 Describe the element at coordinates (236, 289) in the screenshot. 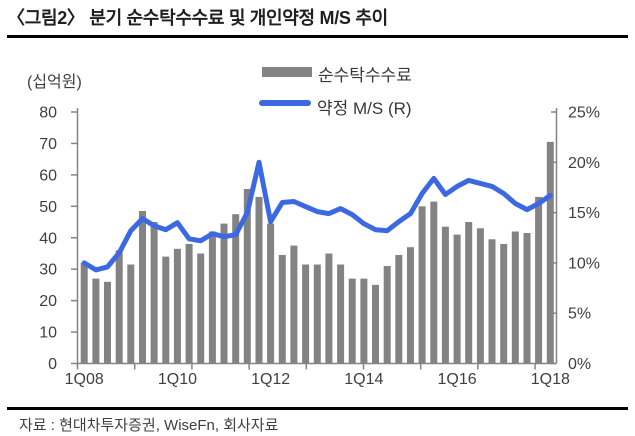

I see `bar-2Q11` at that location.